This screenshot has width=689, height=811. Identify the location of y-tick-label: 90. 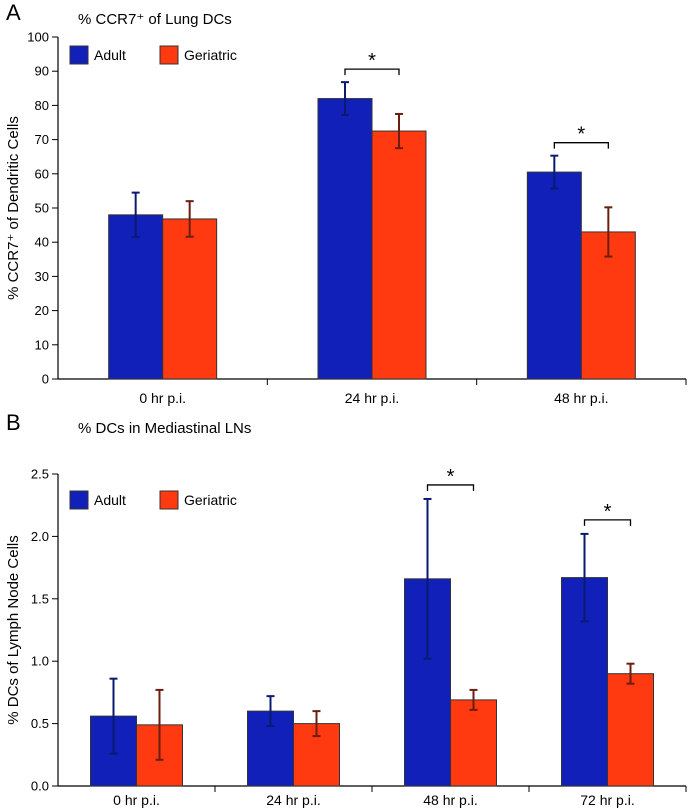
(42, 71).